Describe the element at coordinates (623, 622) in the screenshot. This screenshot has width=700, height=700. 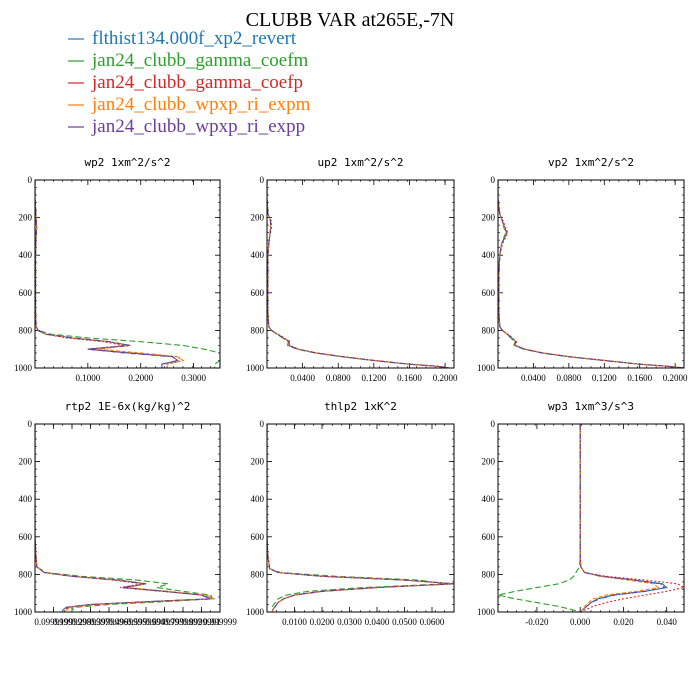
I see `x-tick-label: 0.020` at that location.